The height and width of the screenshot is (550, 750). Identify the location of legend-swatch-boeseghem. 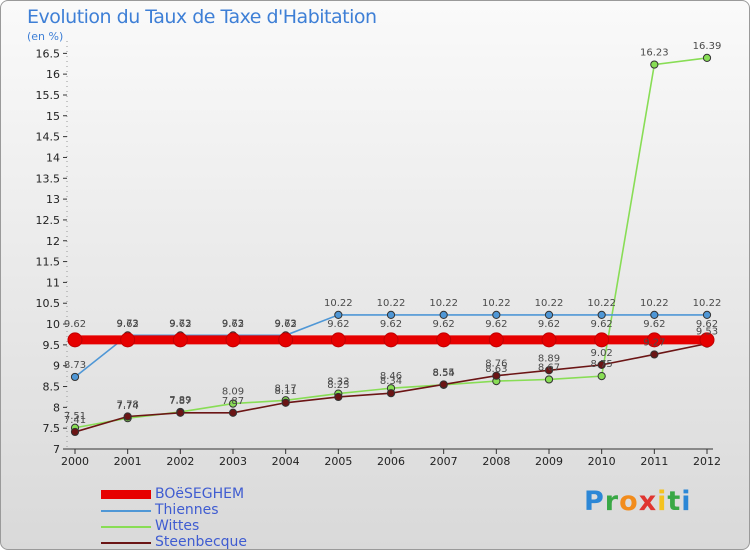
(126, 494).